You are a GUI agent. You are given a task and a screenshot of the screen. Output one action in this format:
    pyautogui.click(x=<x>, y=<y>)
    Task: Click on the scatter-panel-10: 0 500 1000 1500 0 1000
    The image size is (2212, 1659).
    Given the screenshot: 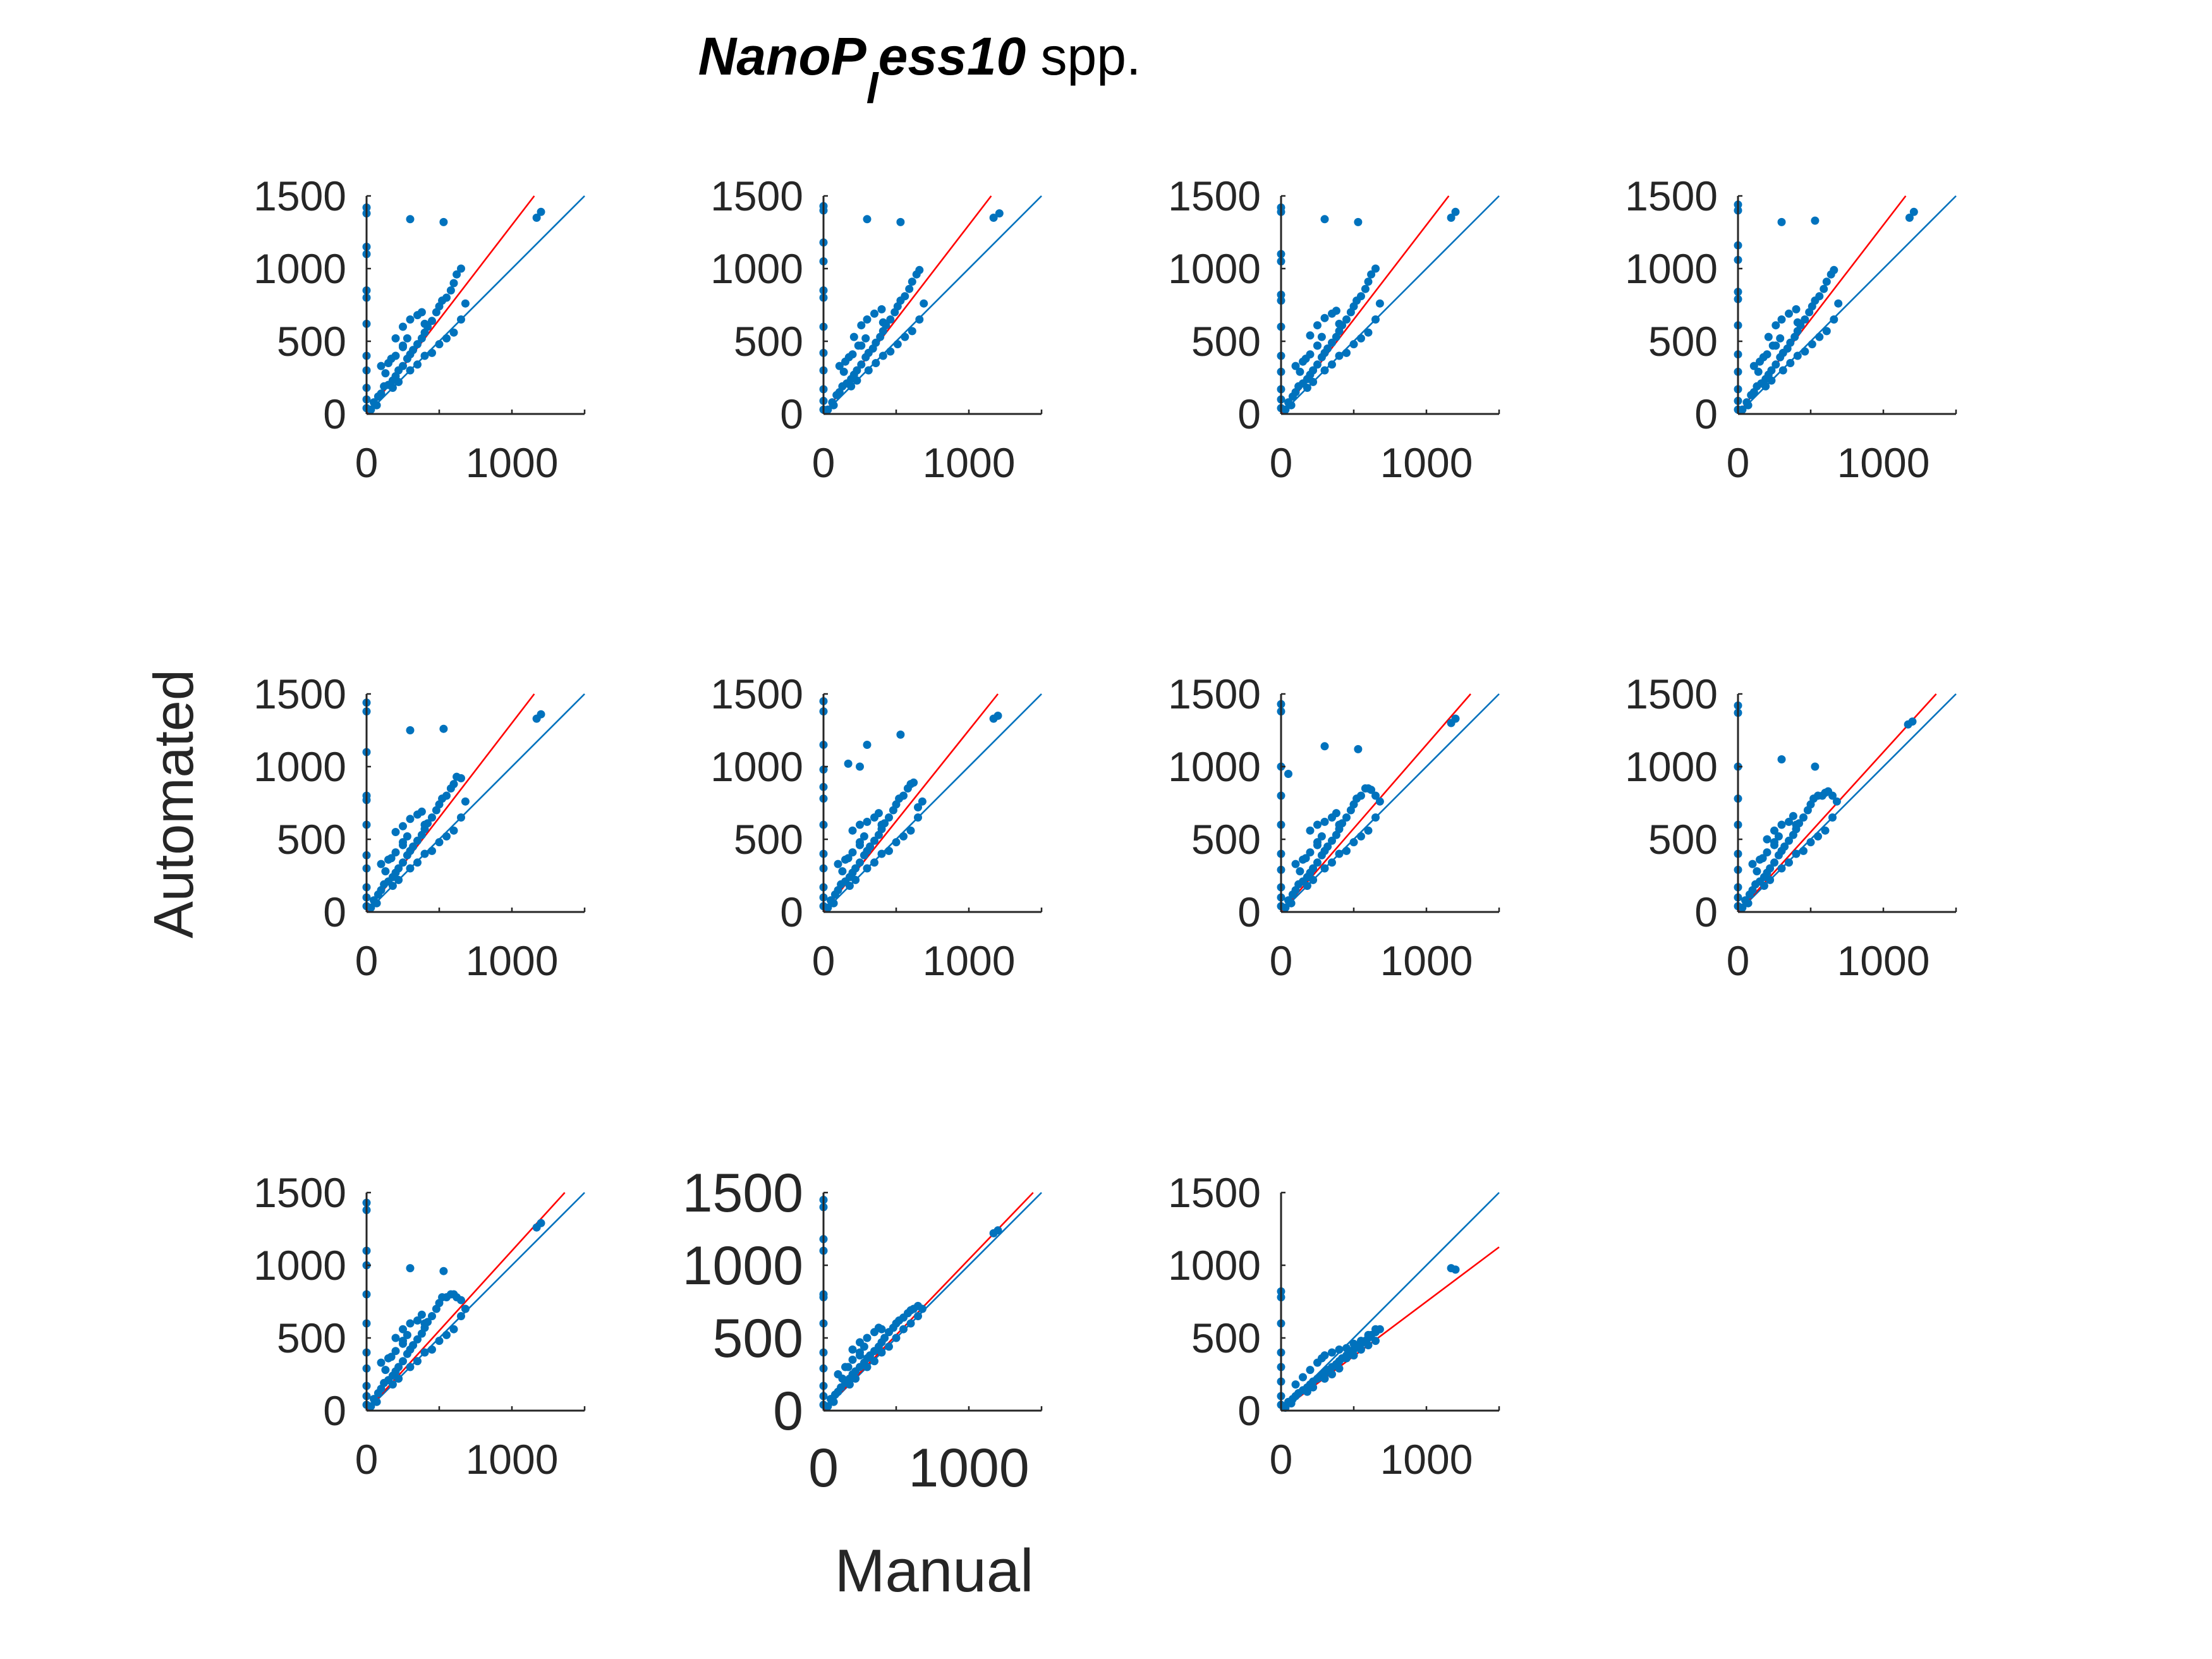 What is the action you would take?
    pyautogui.click(x=863, y=1330)
    